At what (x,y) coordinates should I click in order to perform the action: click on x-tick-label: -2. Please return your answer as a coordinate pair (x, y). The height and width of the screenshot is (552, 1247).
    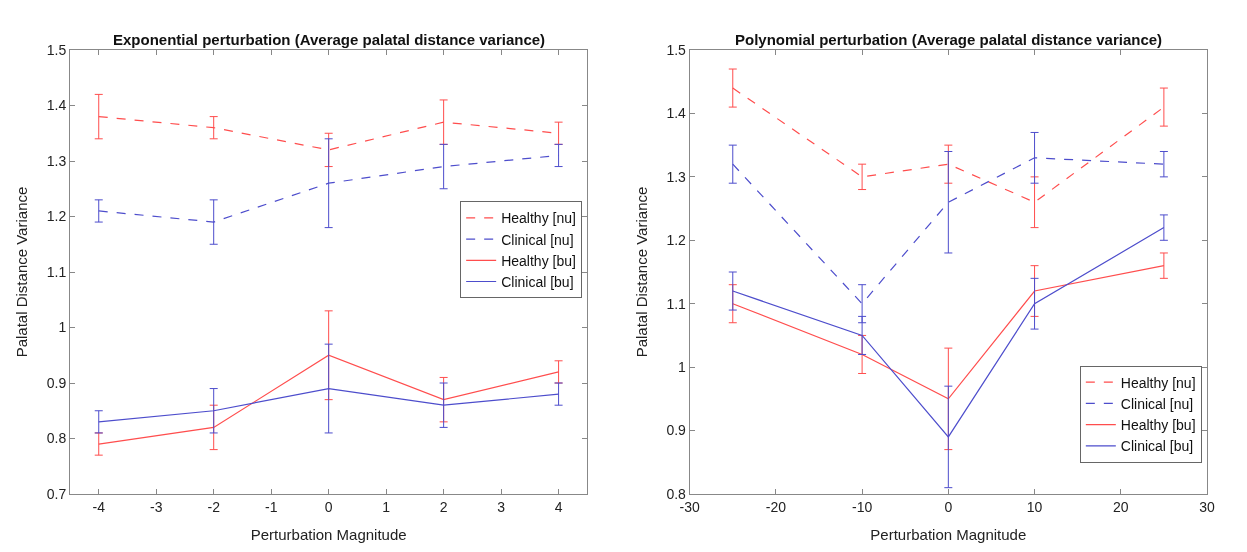
    Looking at the image, I should click on (214, 506).